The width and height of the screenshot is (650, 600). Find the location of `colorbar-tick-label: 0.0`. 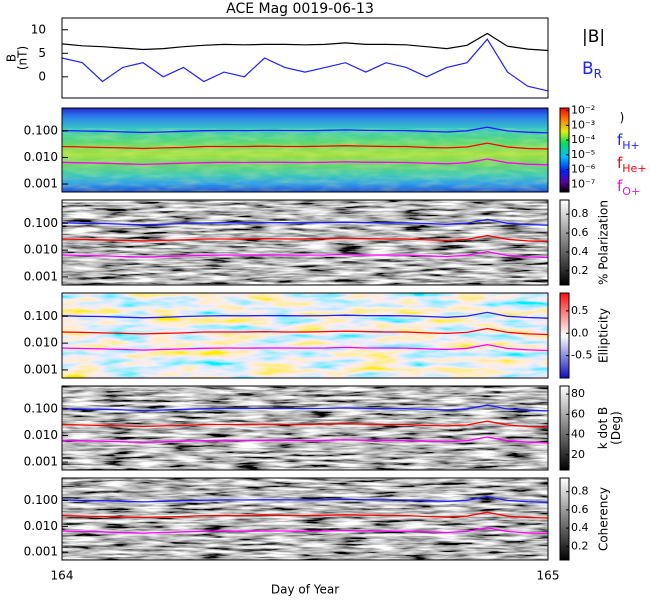

colorbar-tick-label: 0.0 is located at coordinates (580, 332).